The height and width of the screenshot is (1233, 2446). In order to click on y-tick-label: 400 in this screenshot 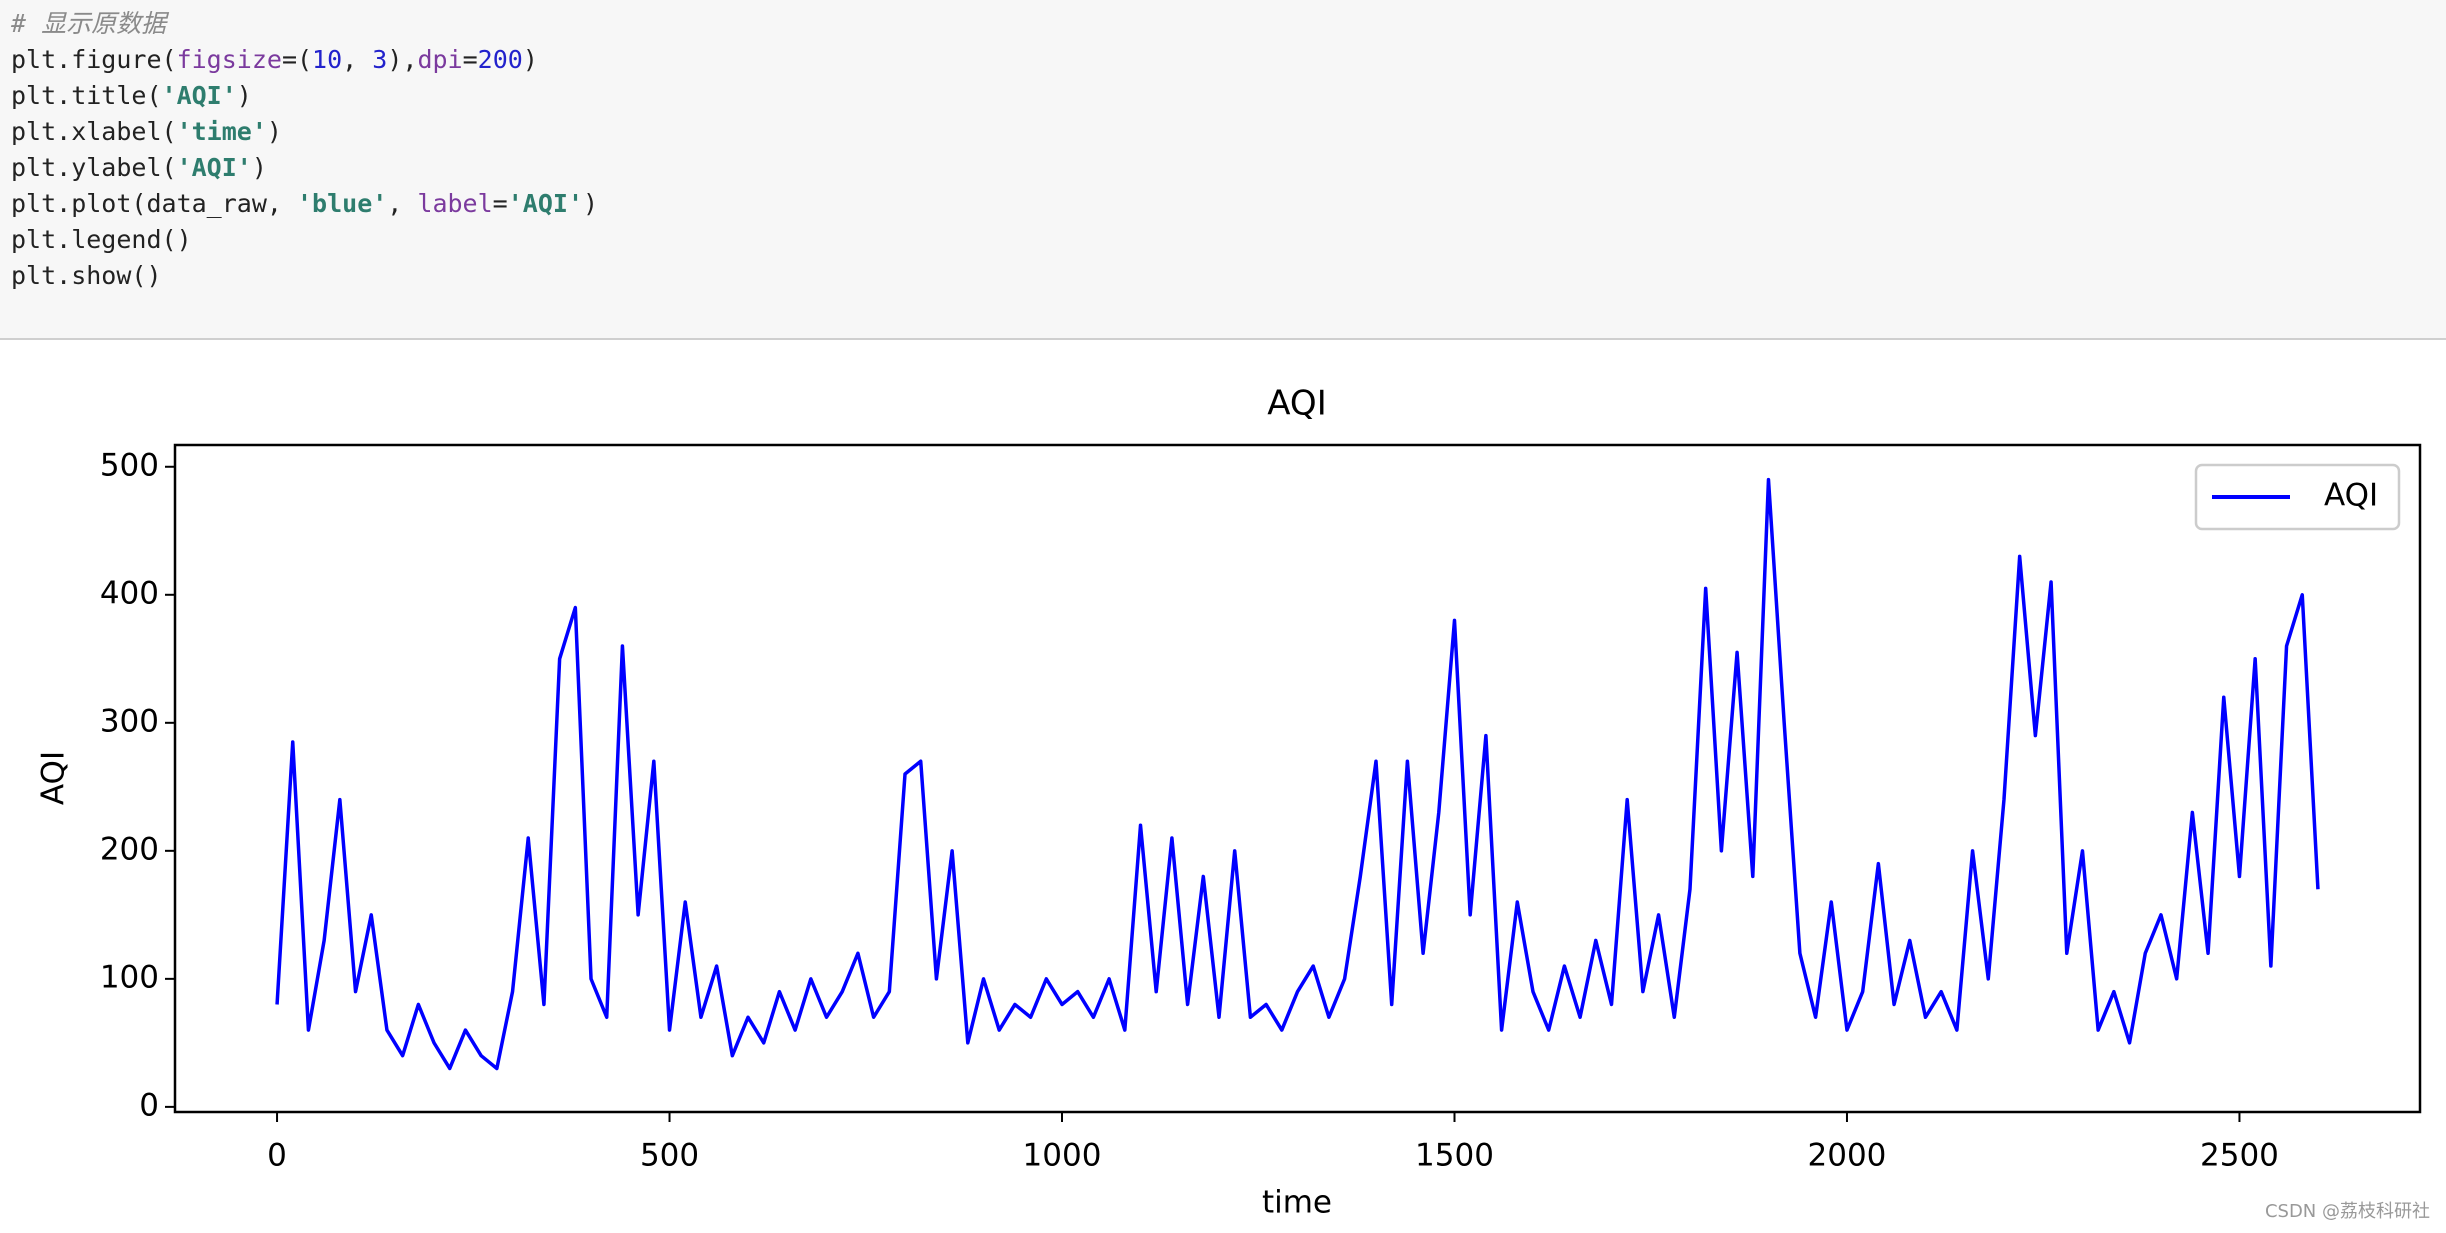, I will do `click(129, 593)`.